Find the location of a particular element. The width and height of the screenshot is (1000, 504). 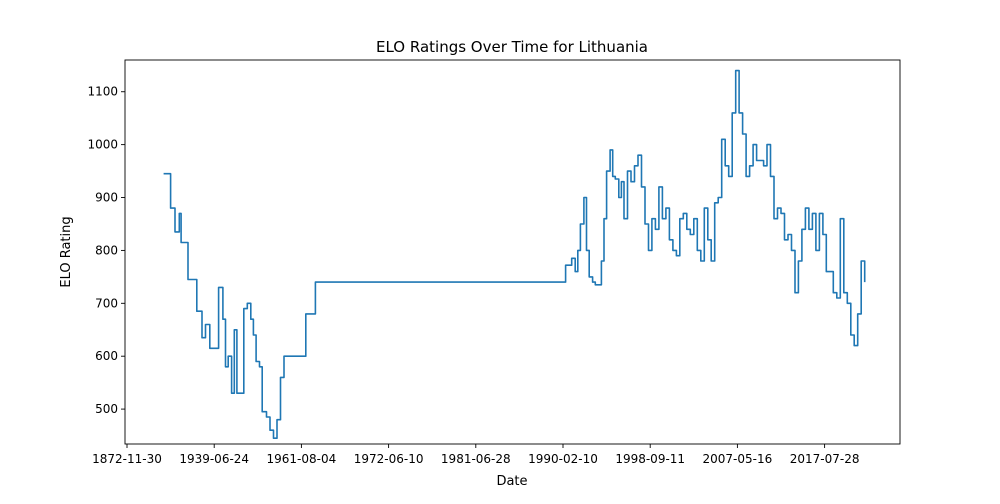

y-axis-ticks: 500 600 700 800 900 1000 1100 is located at coordinates (106, 250).